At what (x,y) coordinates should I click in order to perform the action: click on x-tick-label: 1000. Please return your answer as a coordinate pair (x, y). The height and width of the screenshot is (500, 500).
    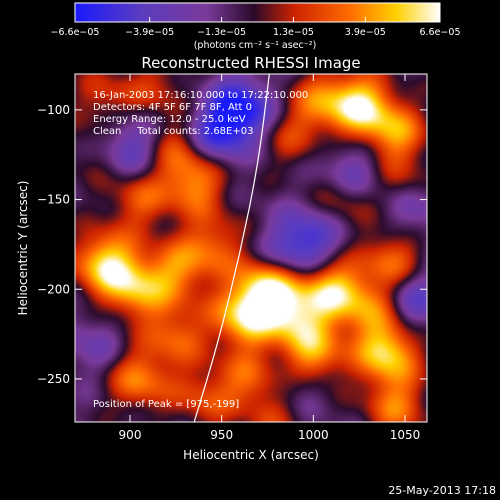
    Looking at the image, I should click on (313, 435).